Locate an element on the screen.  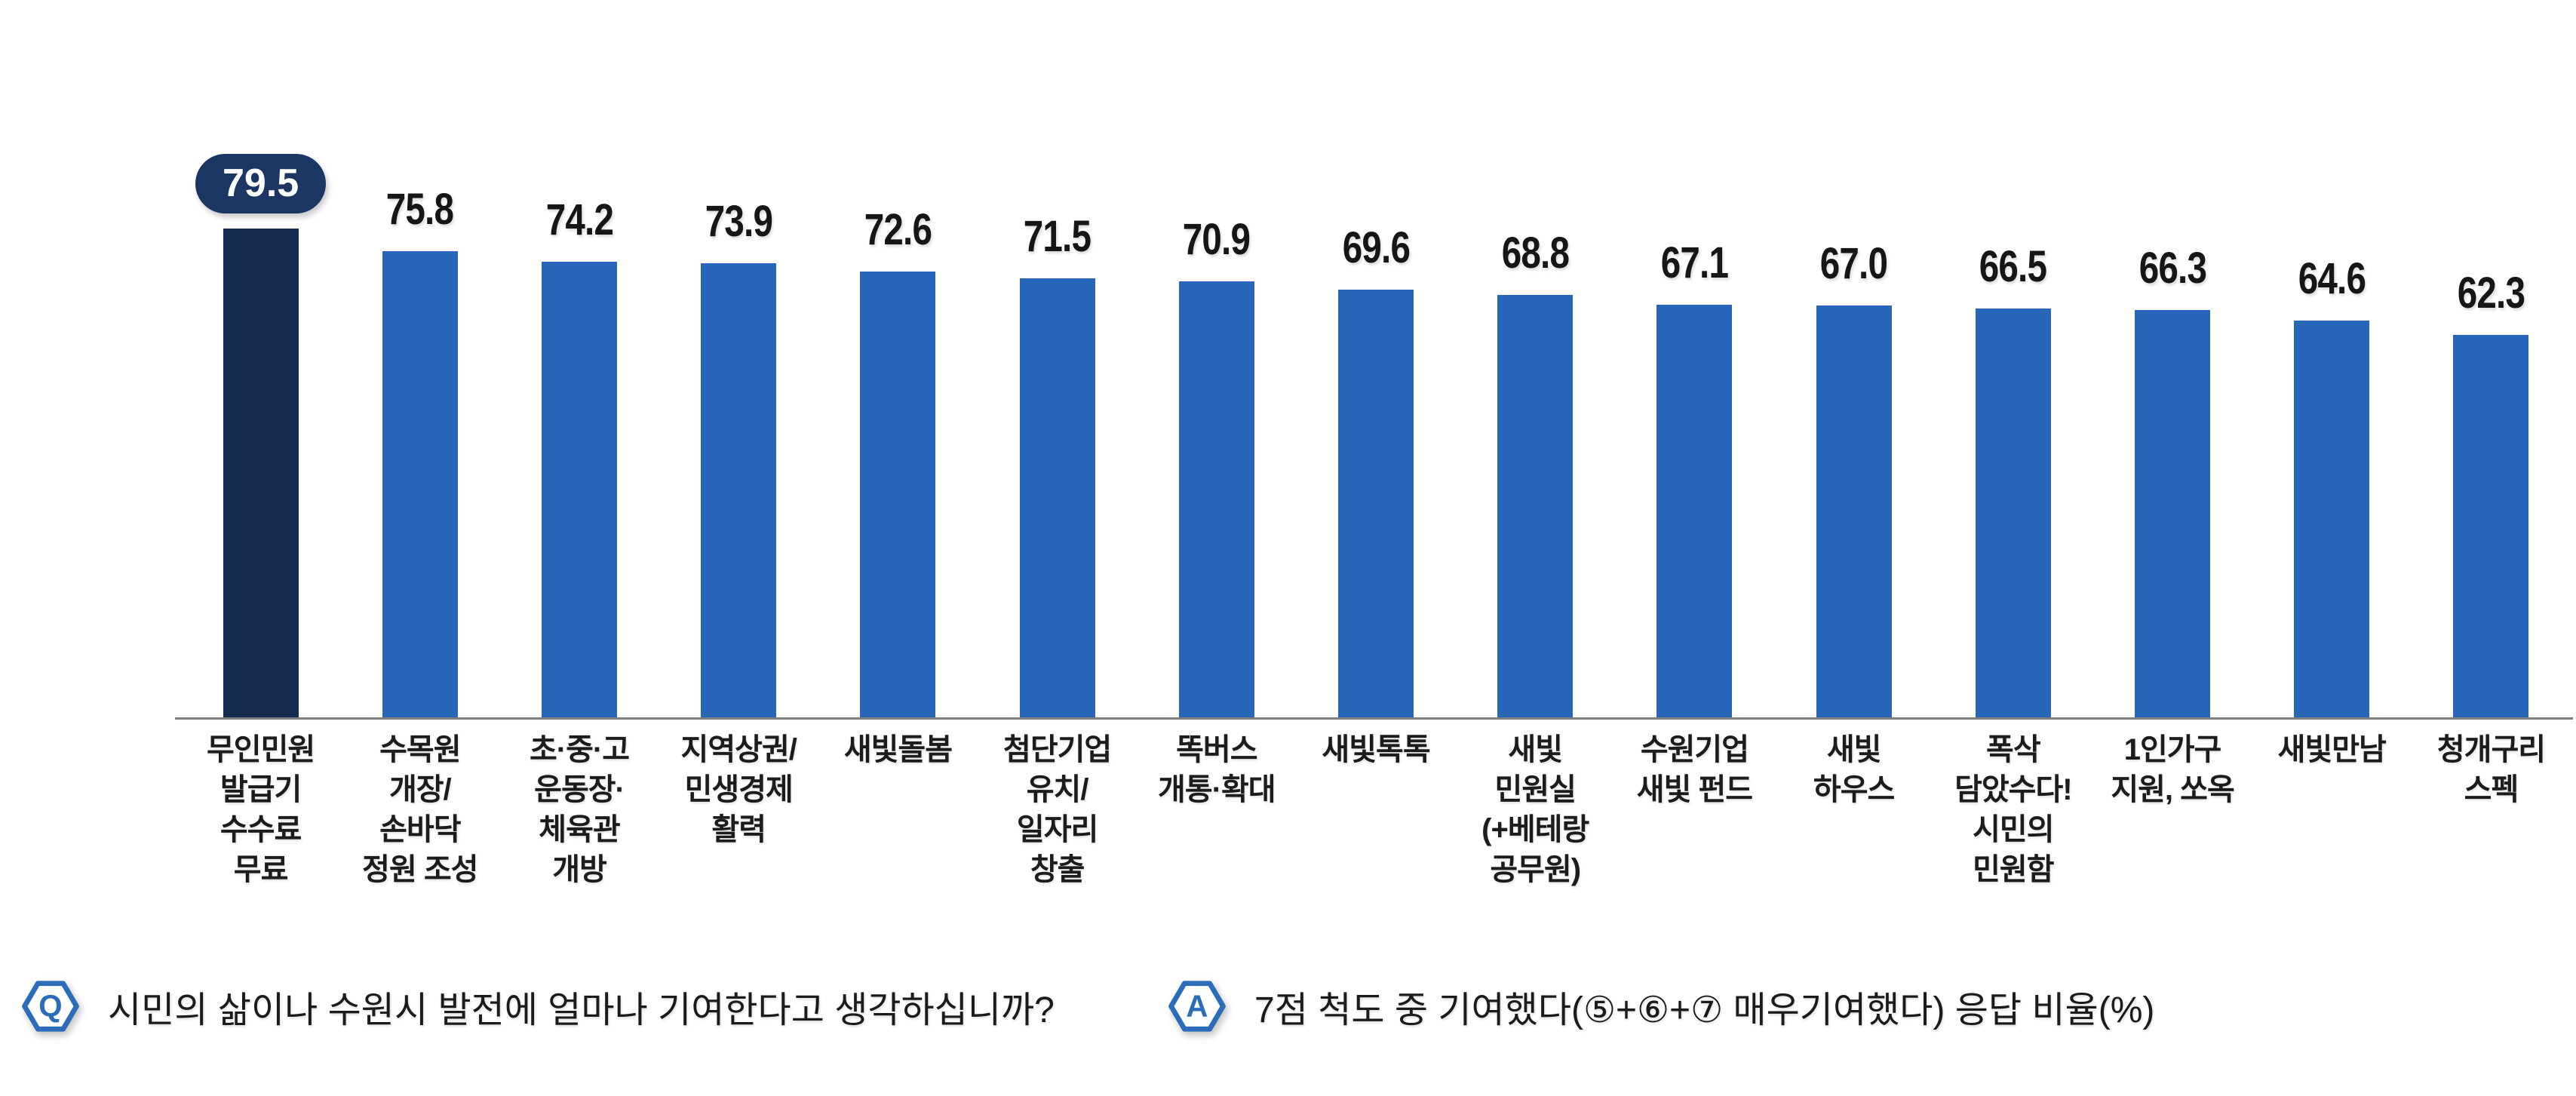
category-label: 수목원 개장/손바닥 정원 조성 is located at coordinates (420, 809).